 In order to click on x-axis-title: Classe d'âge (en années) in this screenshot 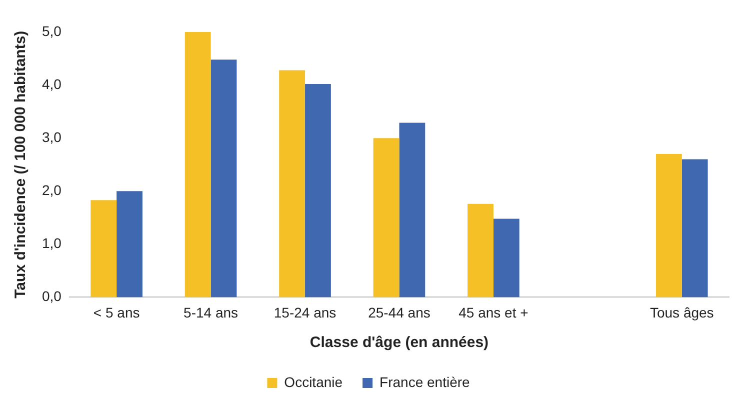, I will do `click(399, 343)`.